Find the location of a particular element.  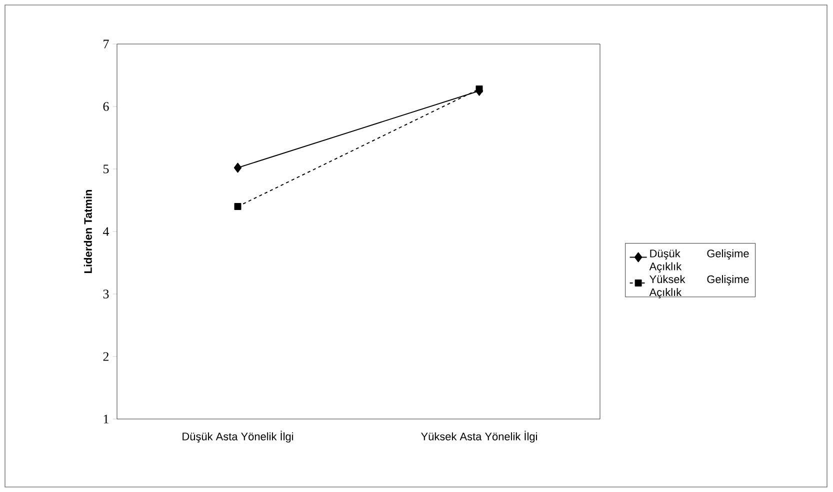

y-tick-label: 5 is located at coordinates (106, 169).